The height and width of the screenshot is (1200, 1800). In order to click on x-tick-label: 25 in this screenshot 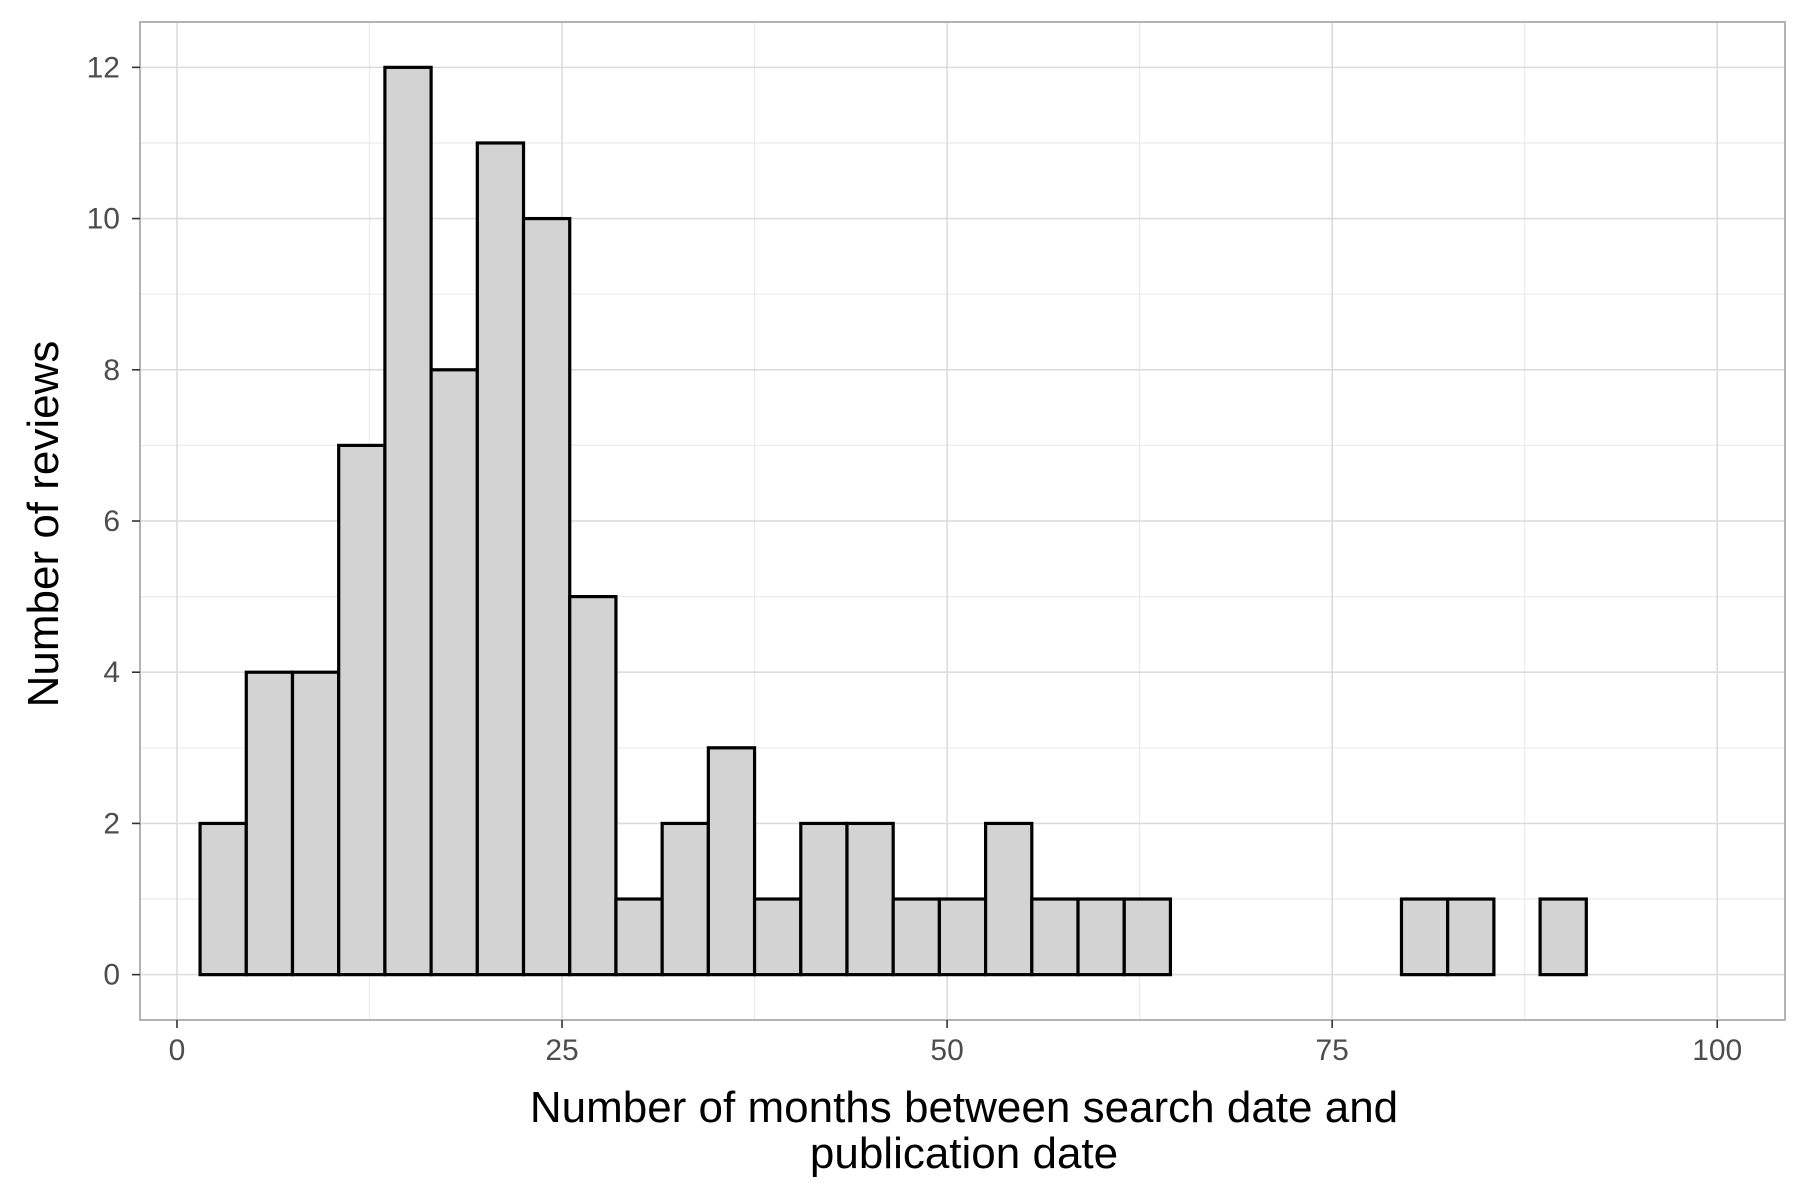, I will do `click(561, 1050)`.